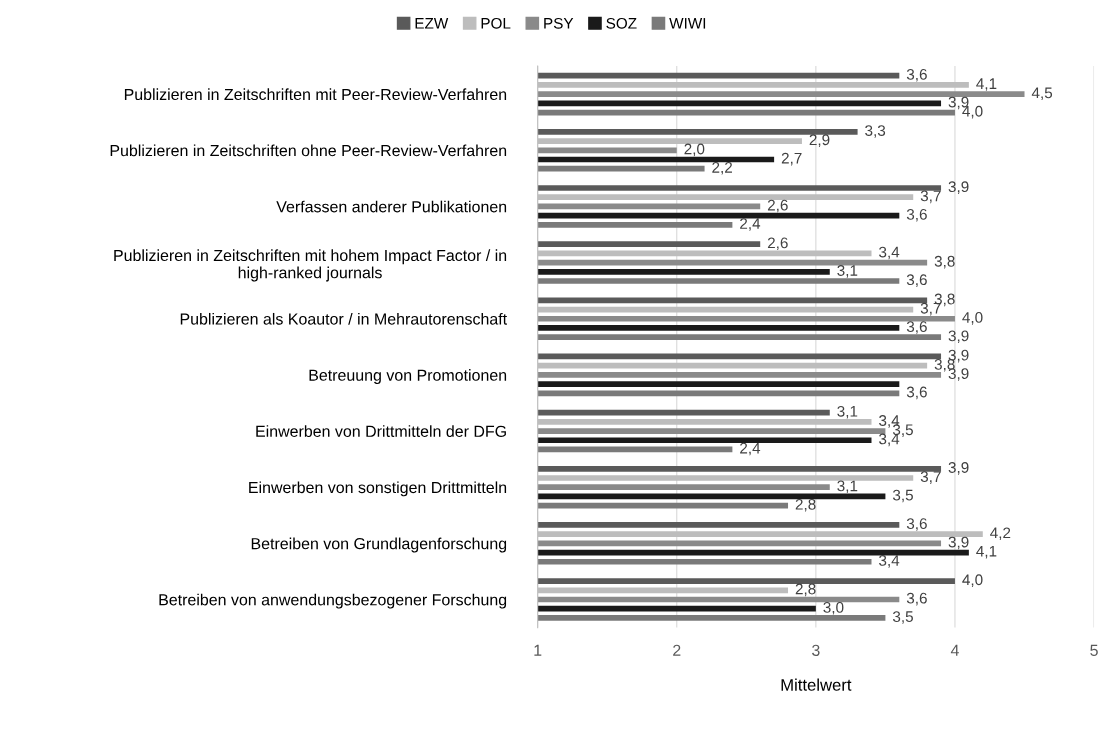 The width and height of the screenshot is (1104, 734). I want to click on y-tick-label: Betreiben von anwendungsbezogener Forschung, so click(333, 601).